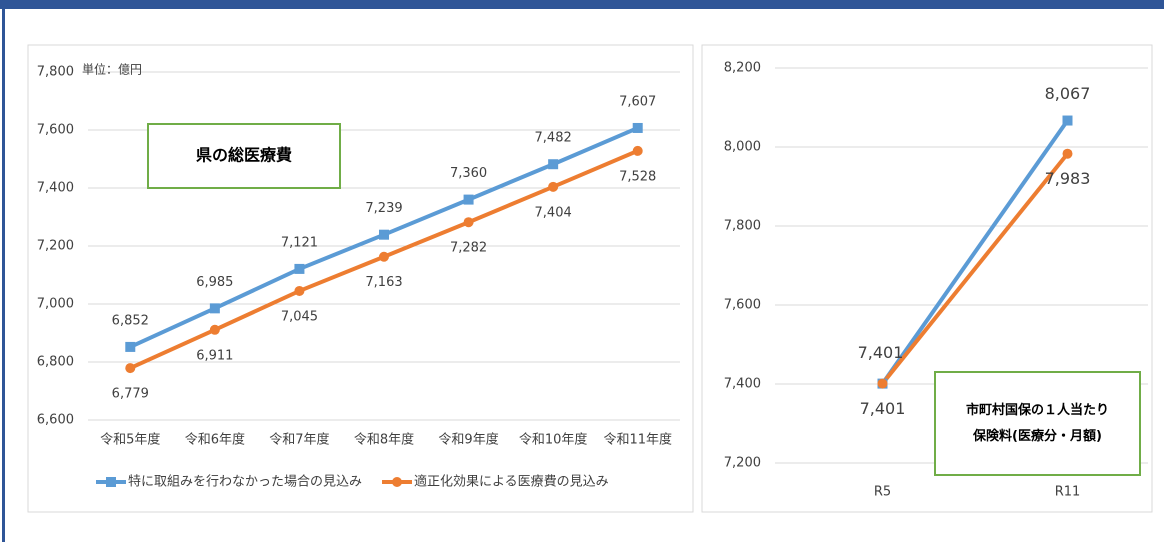 The height and width of the screenshot is (542, 1164). What do you see at coordinates (214, 282) in the screenshot?
I see `data-label: 6,985` at bounding box center [214, 282].